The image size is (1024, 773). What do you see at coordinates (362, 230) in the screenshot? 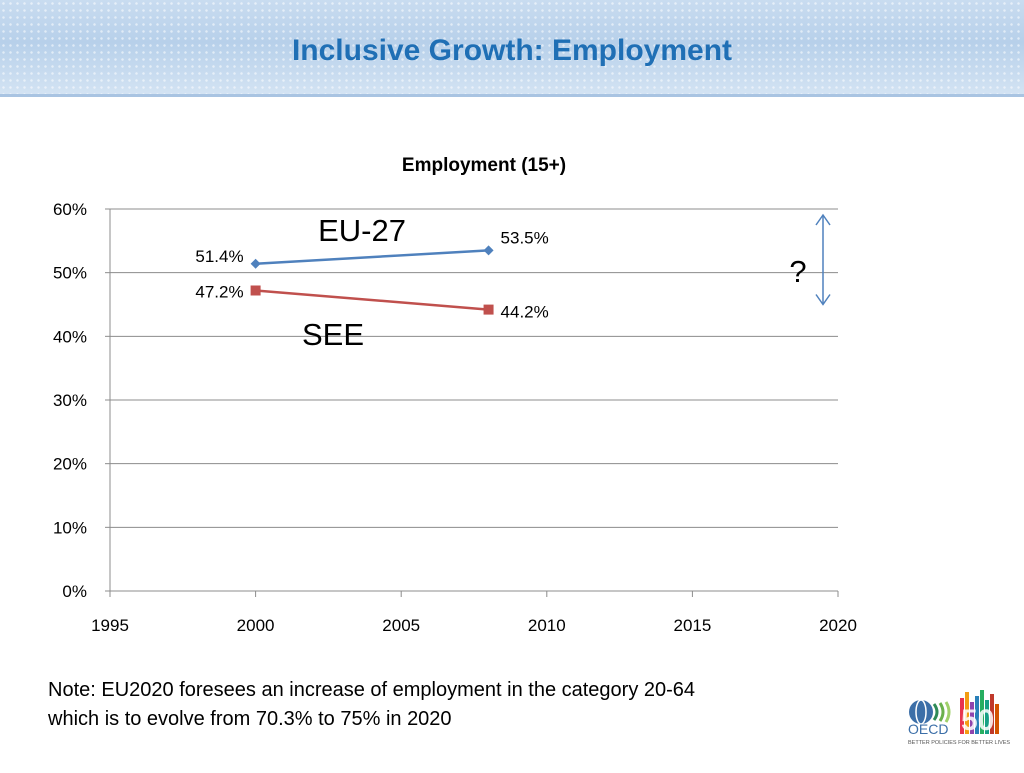
I see `series-label-eu27: EU-27` at bounding box center [362, 230].